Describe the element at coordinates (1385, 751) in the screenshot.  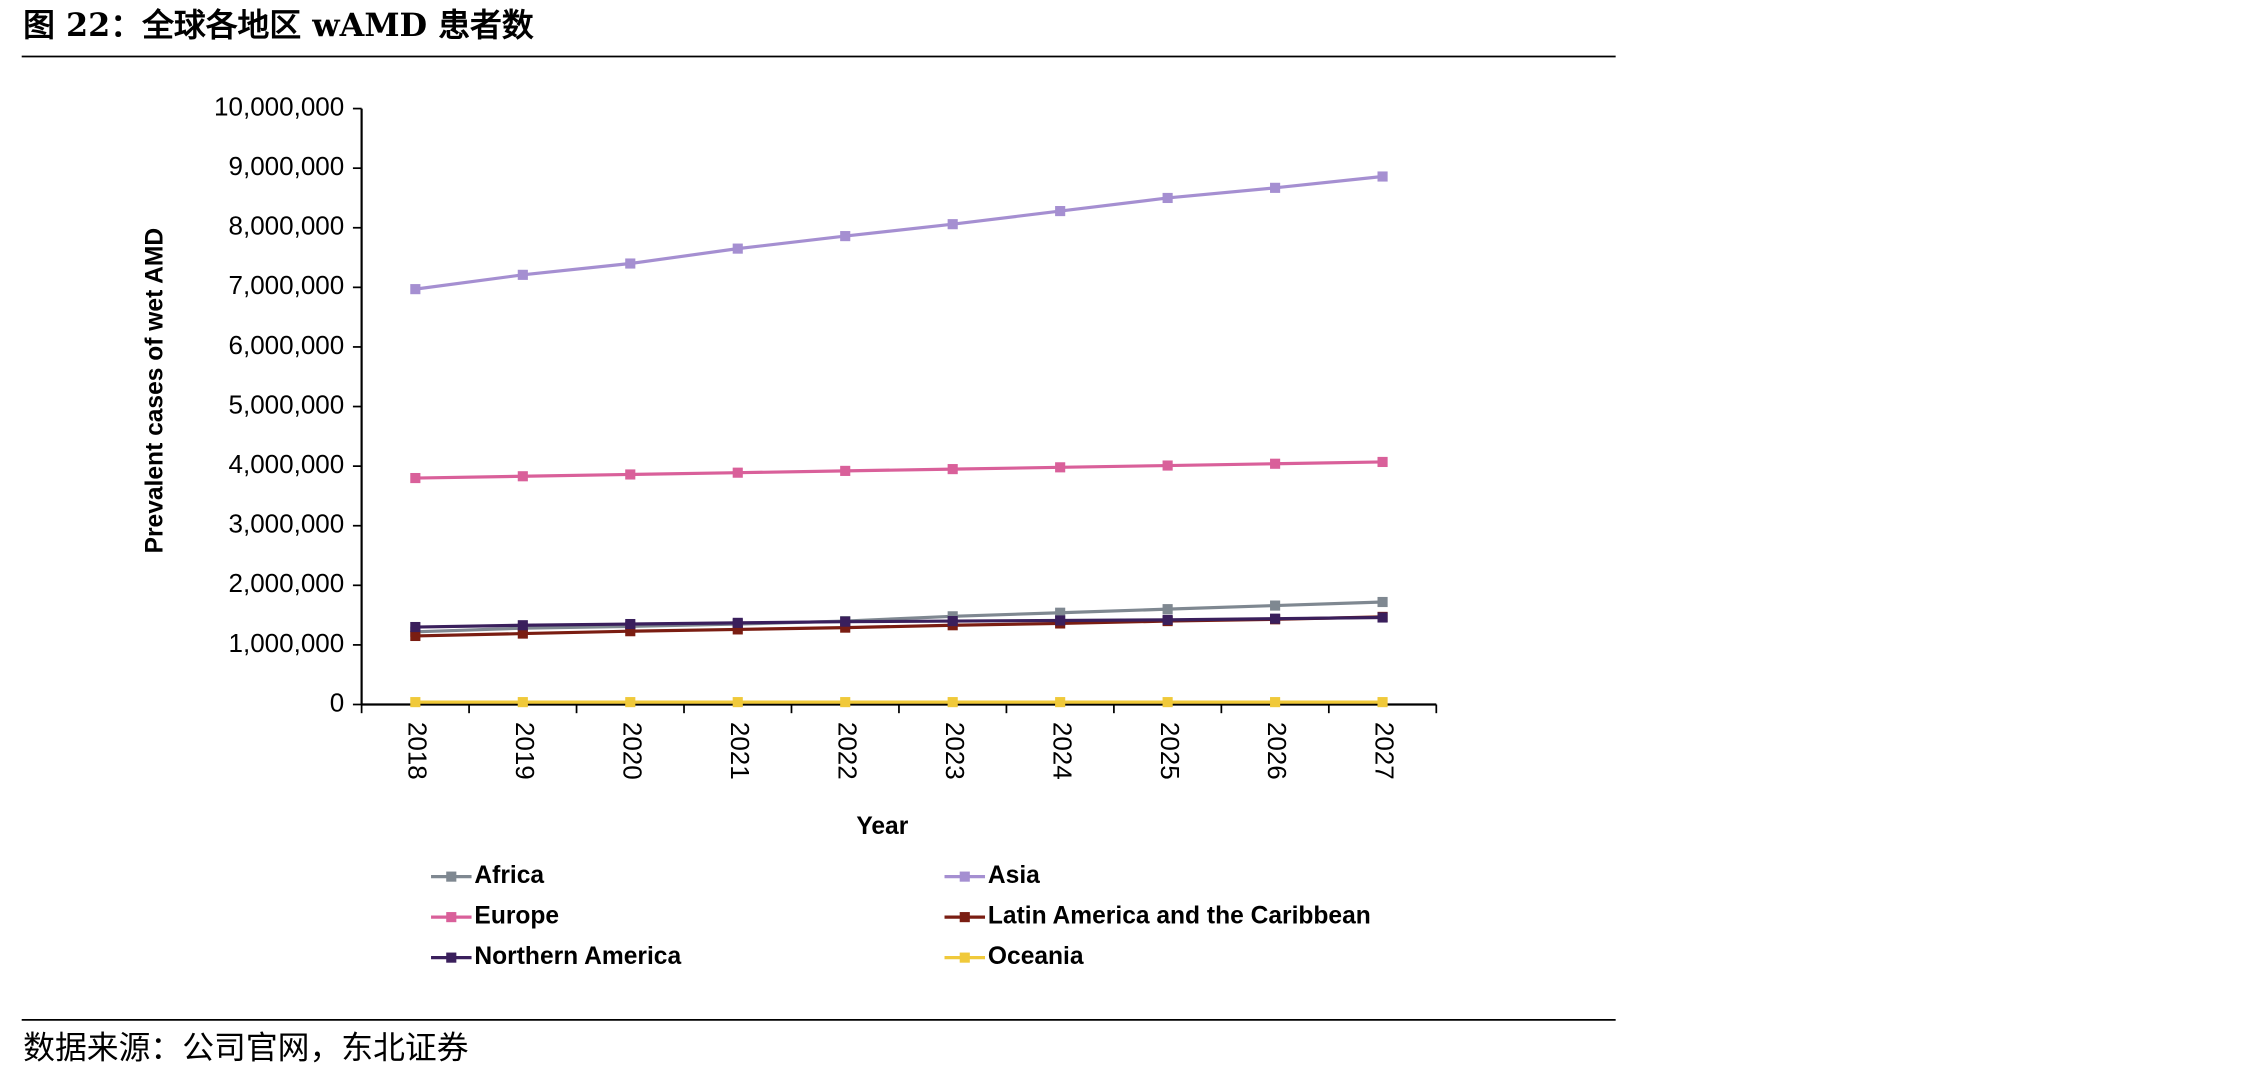
I see `x-tick-label: 2027` at that location.